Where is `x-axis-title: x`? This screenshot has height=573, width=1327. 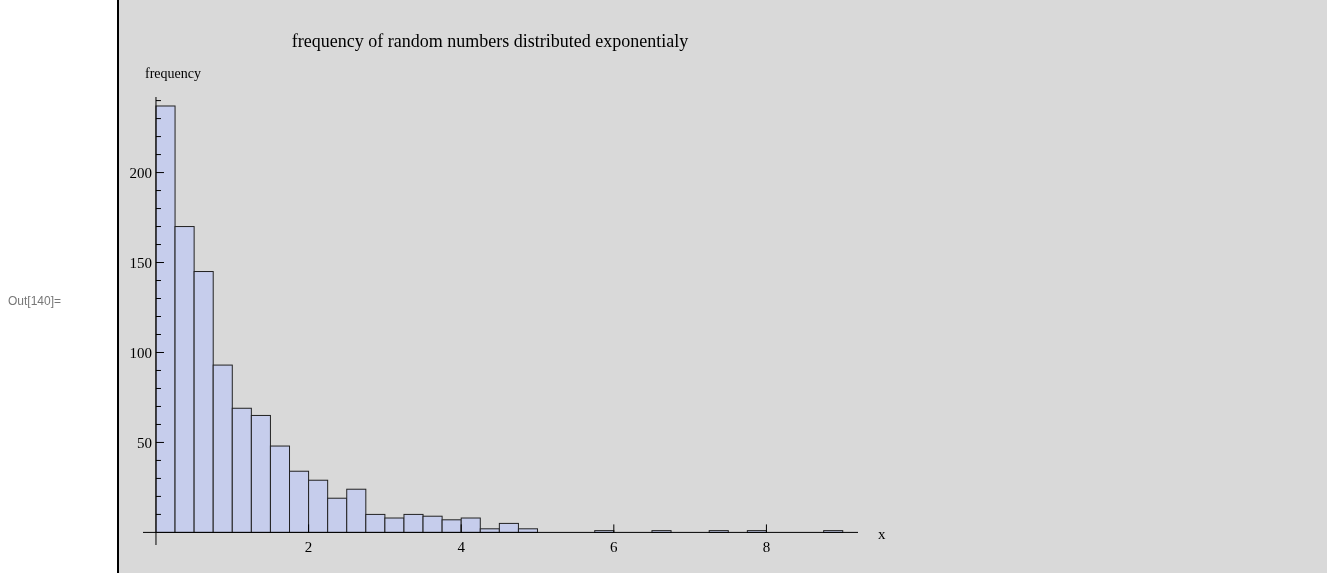
x-axis-title: x is located at coordinates (882, 534).